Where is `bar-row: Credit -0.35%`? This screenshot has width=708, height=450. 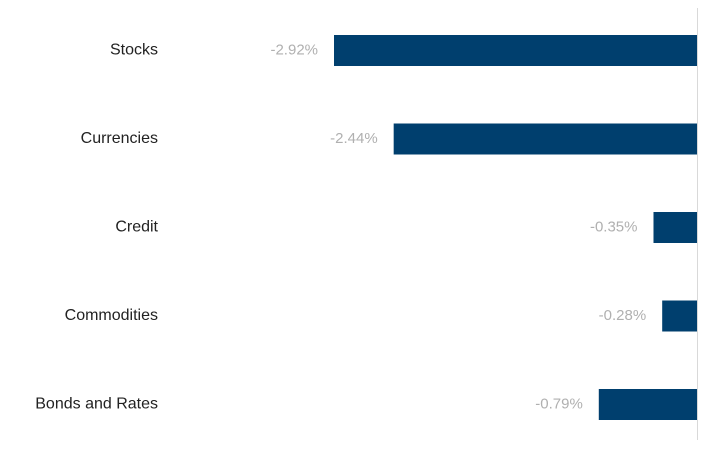
bar-row: Credit -0.35% is located at coordinates (406, 227).